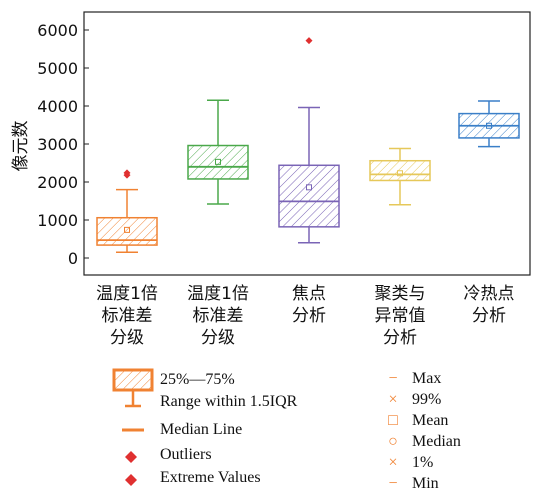  What do you see at coordinates (229, 401) in the screenshot?
I see `legend-range-label: Range within 1.5IQR` at bounding box center [229, 401].